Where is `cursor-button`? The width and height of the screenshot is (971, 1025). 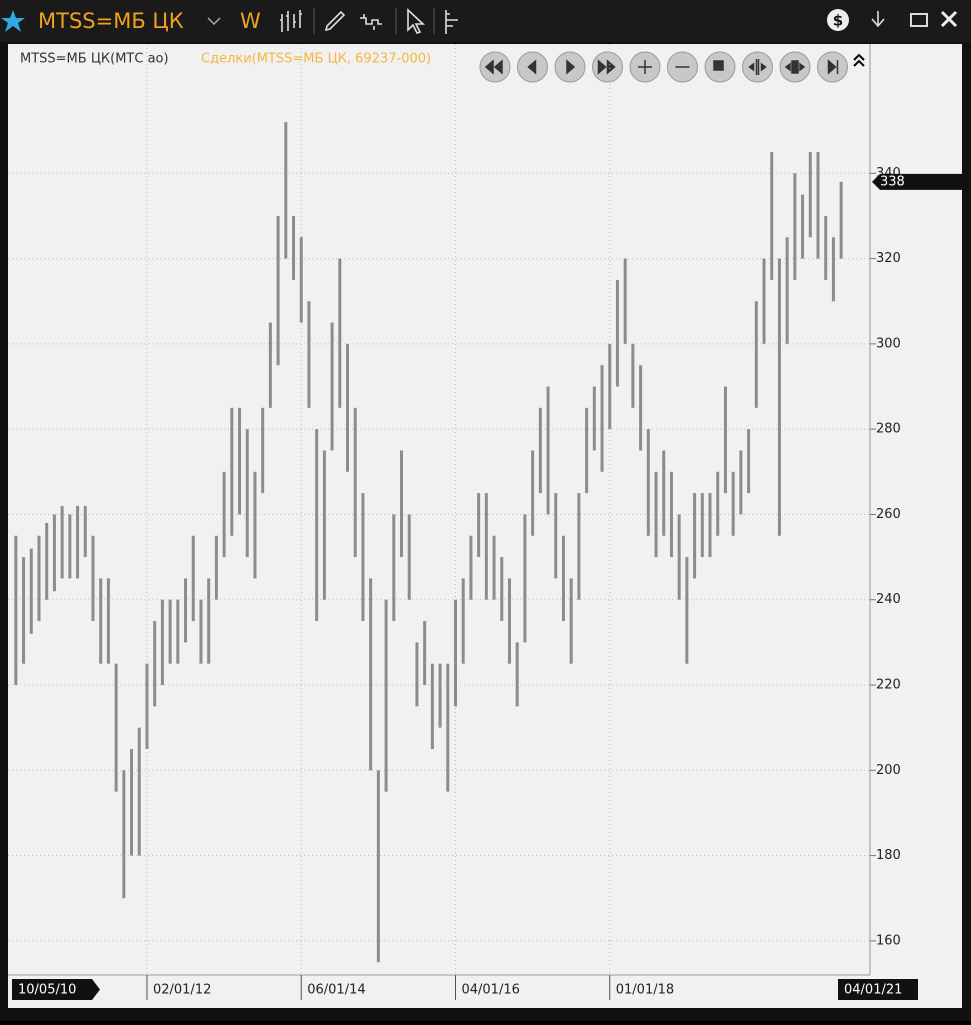 cursor-button is located at coordinates (416, 21).